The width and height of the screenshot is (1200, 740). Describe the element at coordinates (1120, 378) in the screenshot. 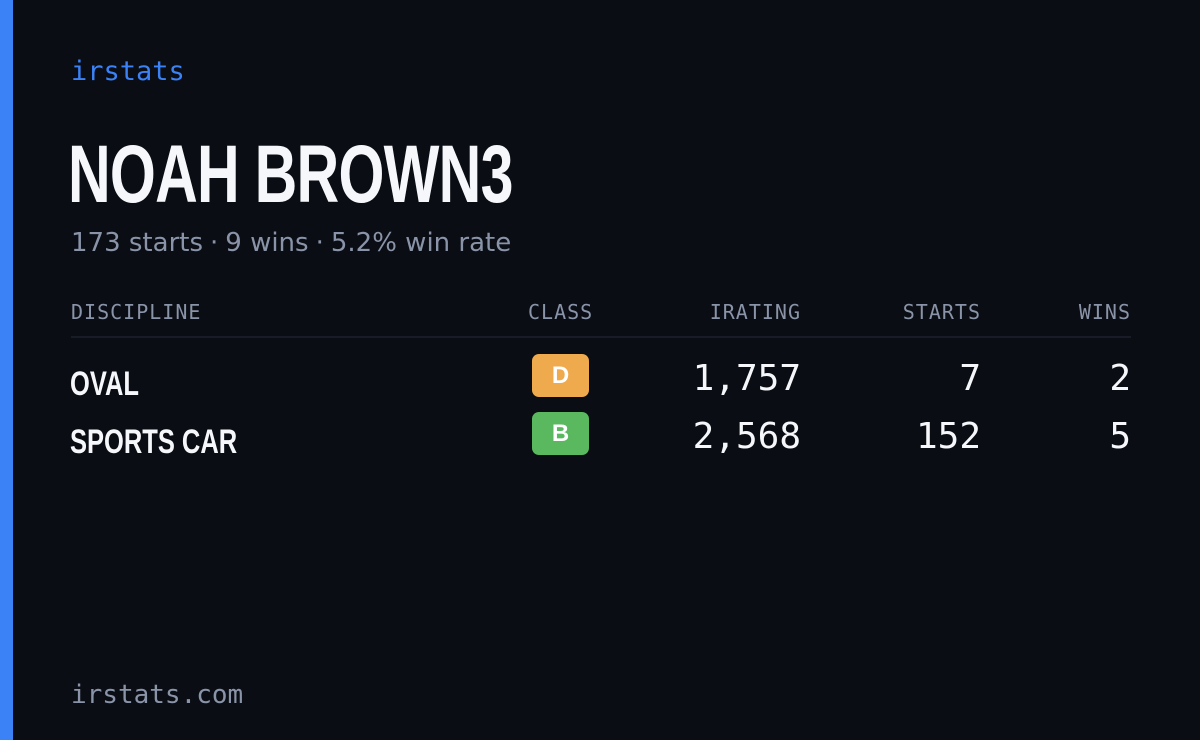

I see `wins-value: 2` at that location.